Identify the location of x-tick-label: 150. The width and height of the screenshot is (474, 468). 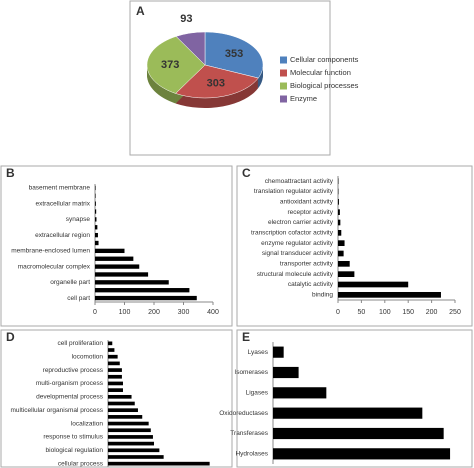
(408, 312).